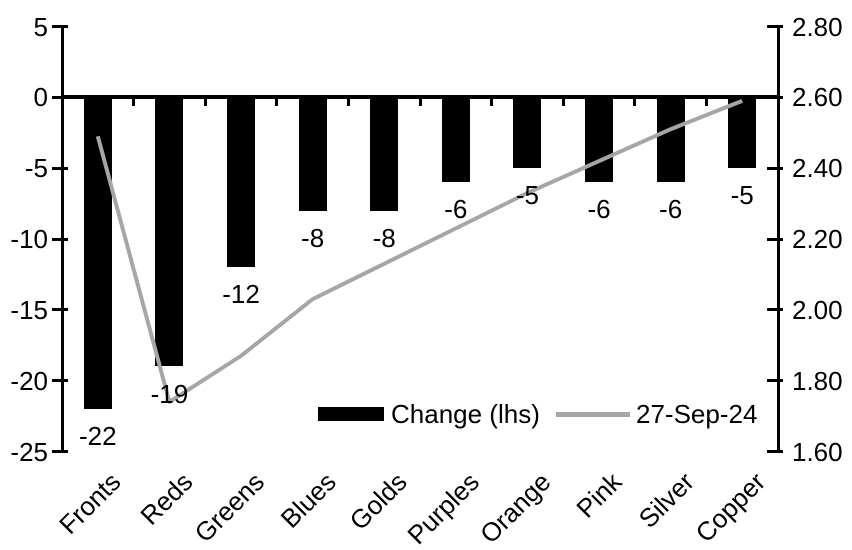  What do you see at coordinates (166, 498) in the screenshot?
I see `category-label-reds: Reds` at bounding box center [166, 498].